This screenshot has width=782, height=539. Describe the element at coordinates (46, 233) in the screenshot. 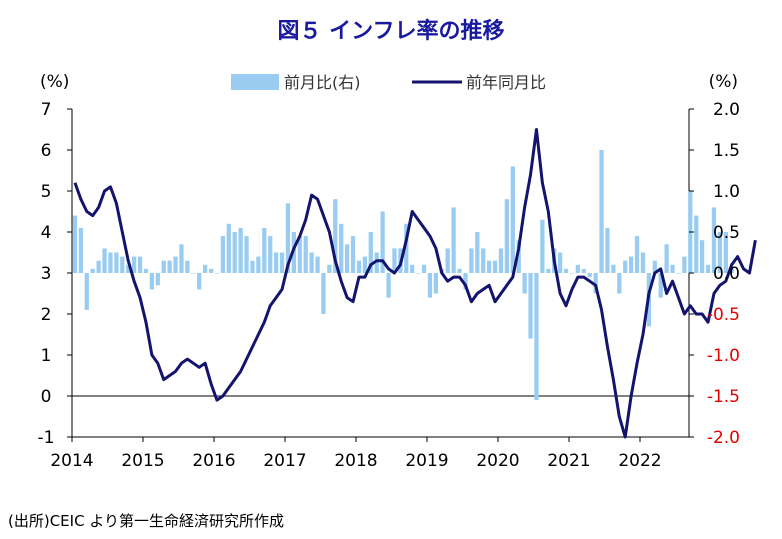

I see `left-tick-label: 4` at that location.